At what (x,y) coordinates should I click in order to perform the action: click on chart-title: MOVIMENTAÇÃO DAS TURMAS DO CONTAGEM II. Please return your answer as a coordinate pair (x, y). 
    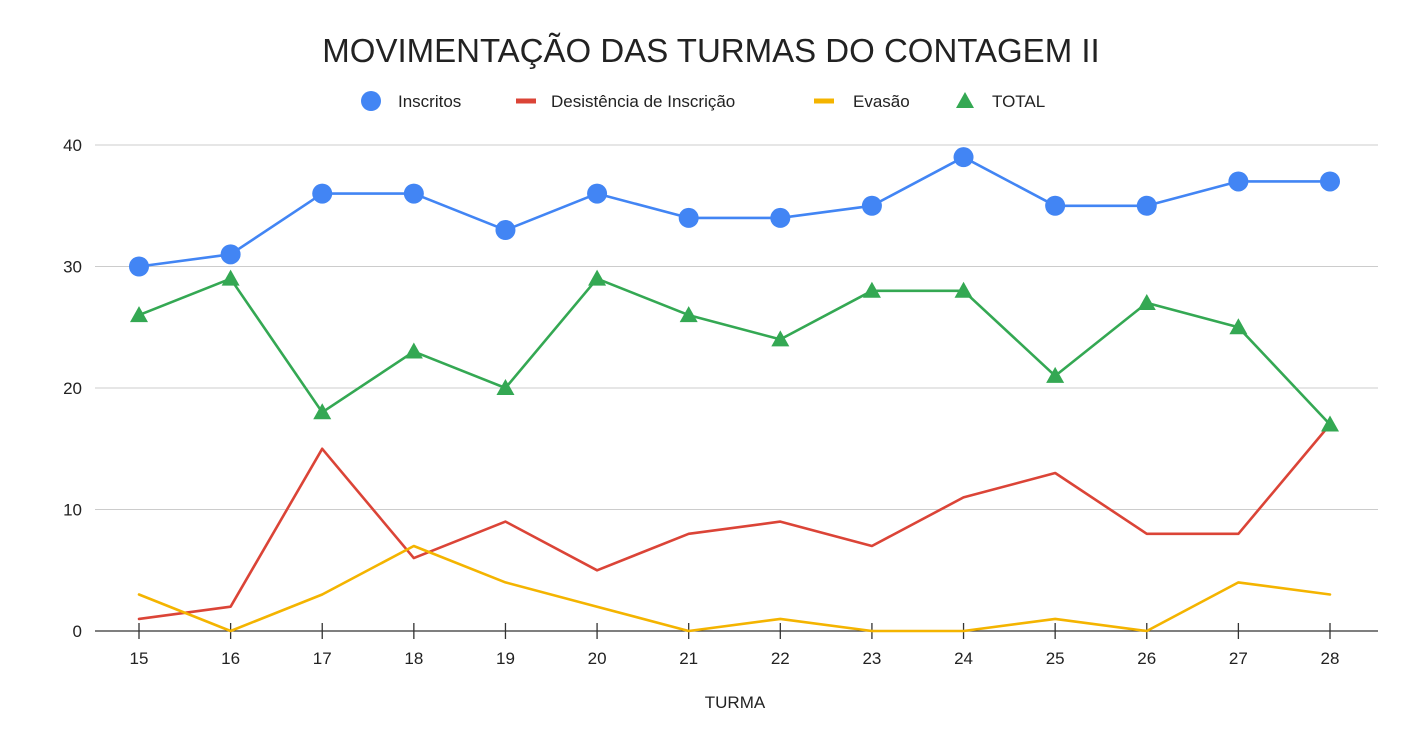
    Looking at the image, I should click on (710, 50).